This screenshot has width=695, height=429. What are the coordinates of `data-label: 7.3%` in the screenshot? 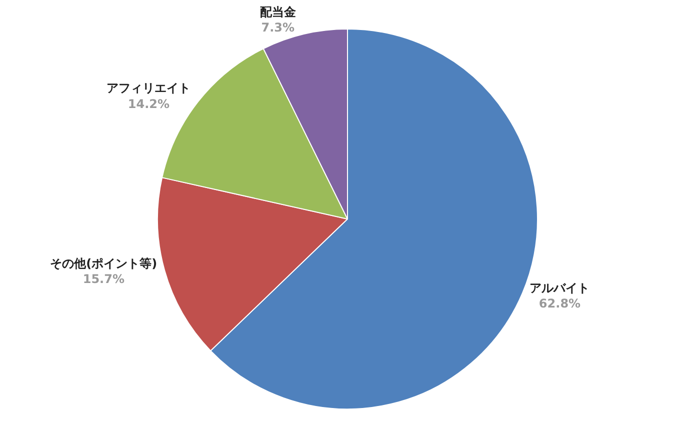 It's located at (278, 27).